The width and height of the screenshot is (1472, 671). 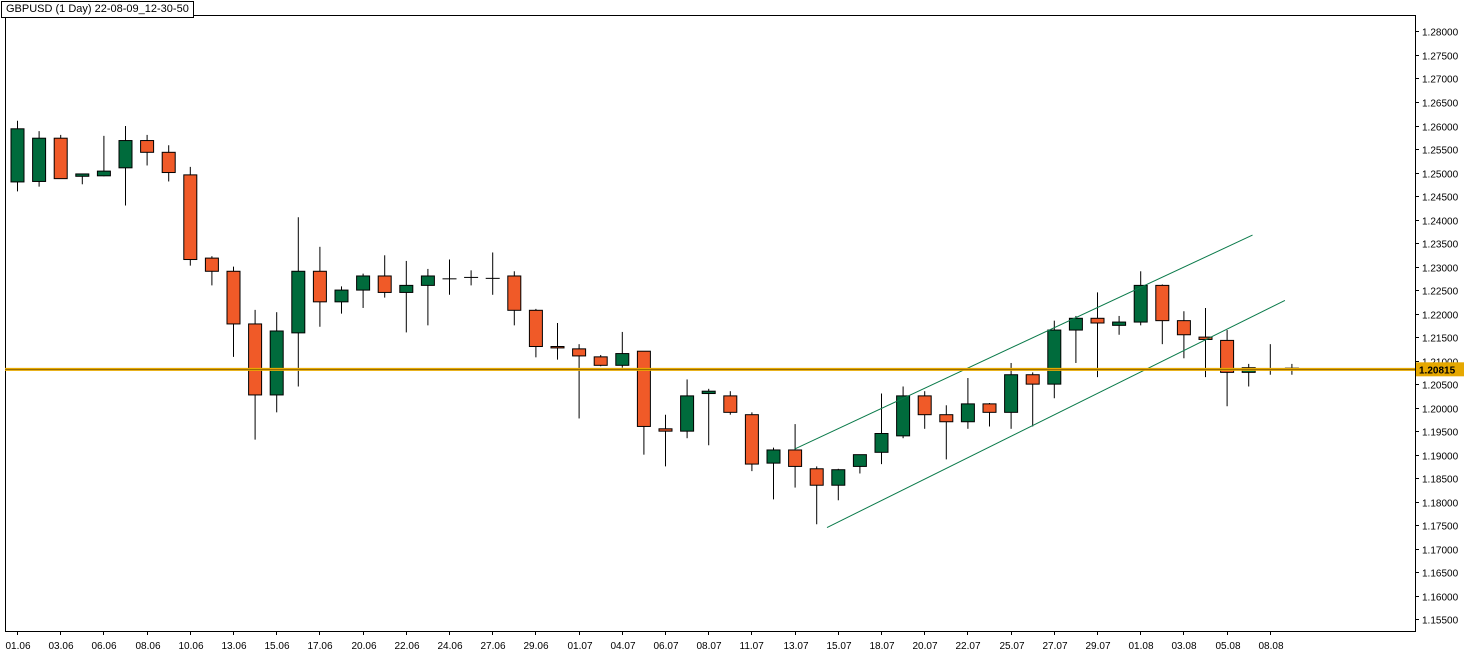 I want to click on x-tick-label: 03.08, so click(x=1184, y=646).